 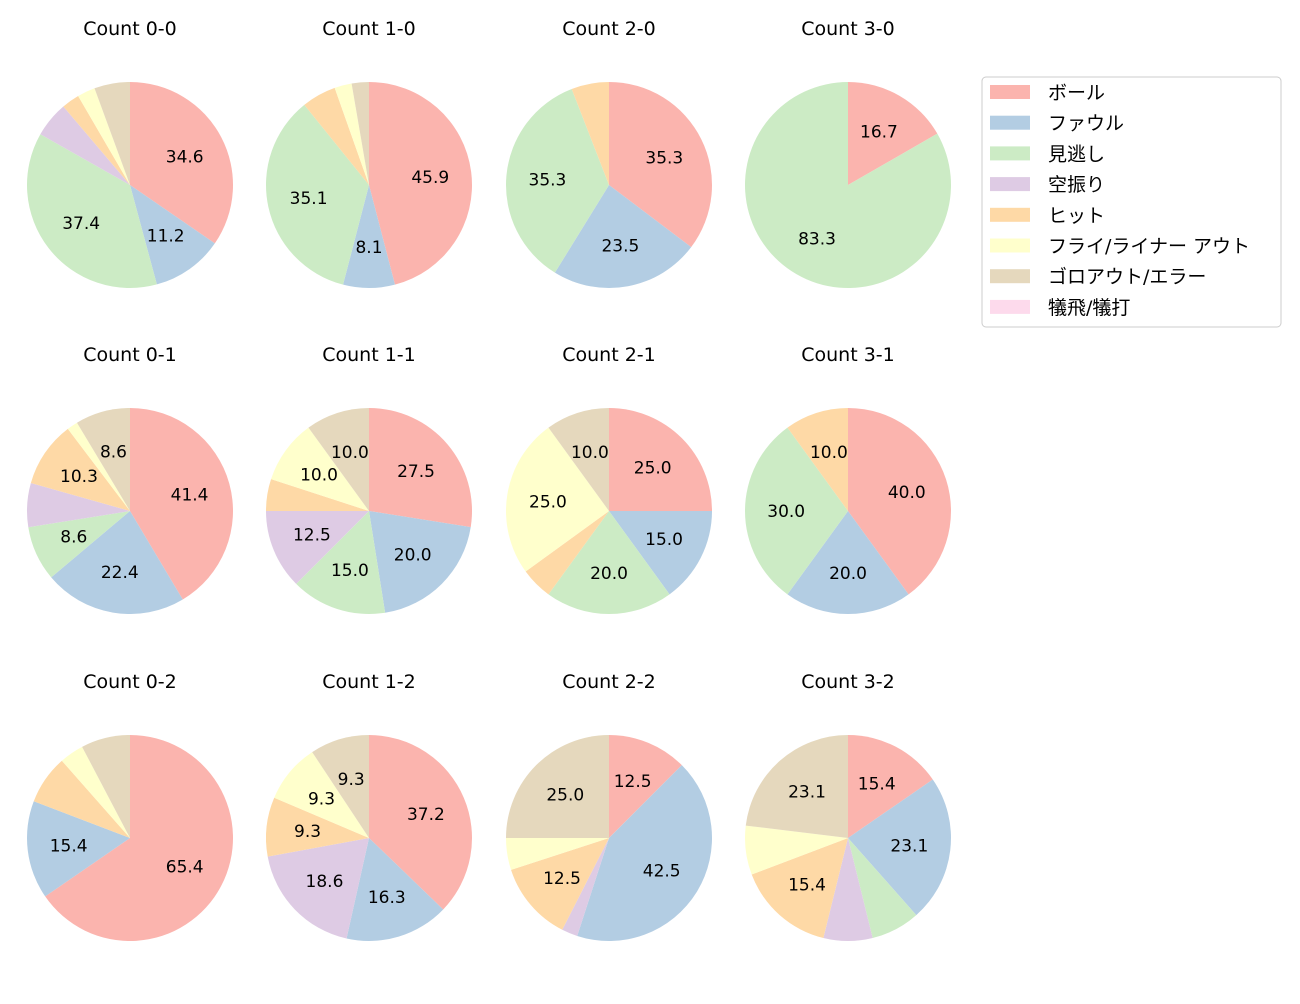 I want to click on legend-label: ボール, so click(x=1076, y=93).